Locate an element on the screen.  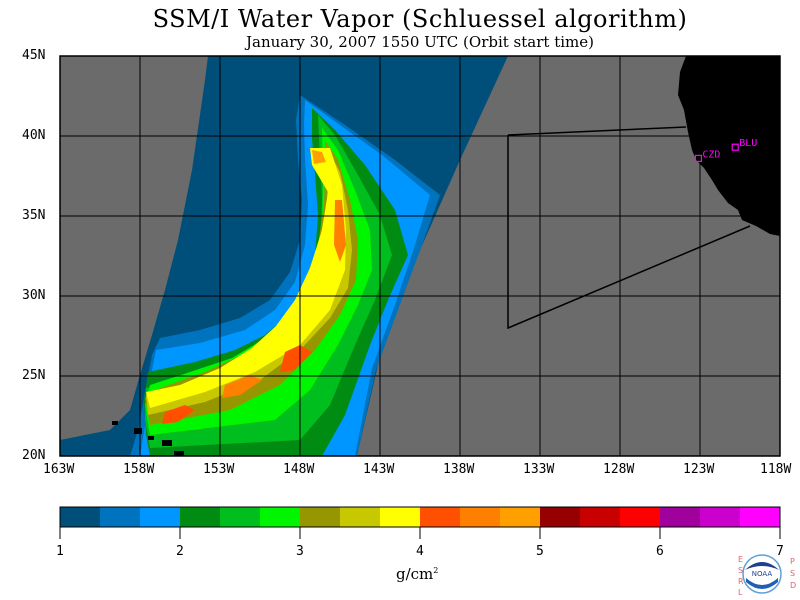
swath-max-spots is located at coordinates (254, 287).